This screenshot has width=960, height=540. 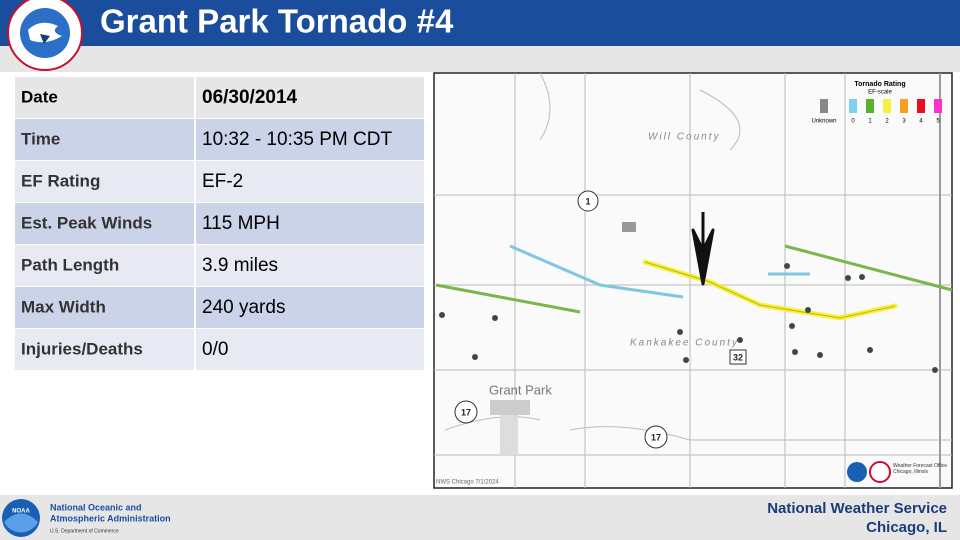 What do you see at coordinates (684, 137) in the screenshot?
I see `county-label: Will County` at bounding box center [684, 137].